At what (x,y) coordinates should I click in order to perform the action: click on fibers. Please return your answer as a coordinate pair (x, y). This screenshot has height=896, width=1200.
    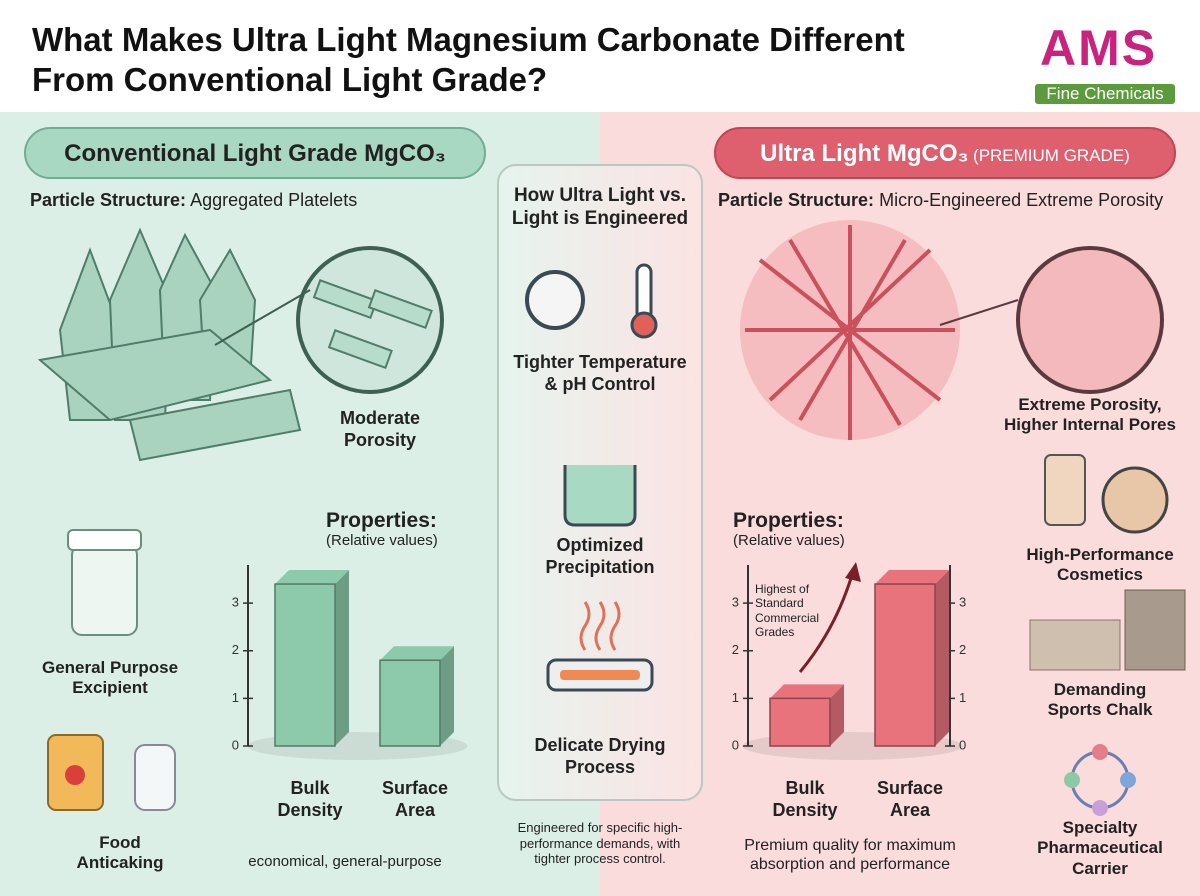
    Looking at the image, I should click on (850, 332).